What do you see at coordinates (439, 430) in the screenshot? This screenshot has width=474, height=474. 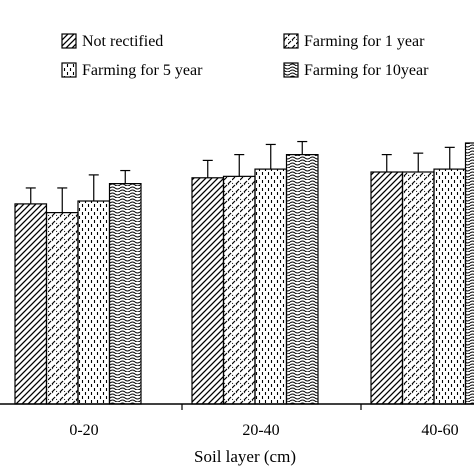 I see `x-tick-label: 40-60` at bounding box center [439, 430].